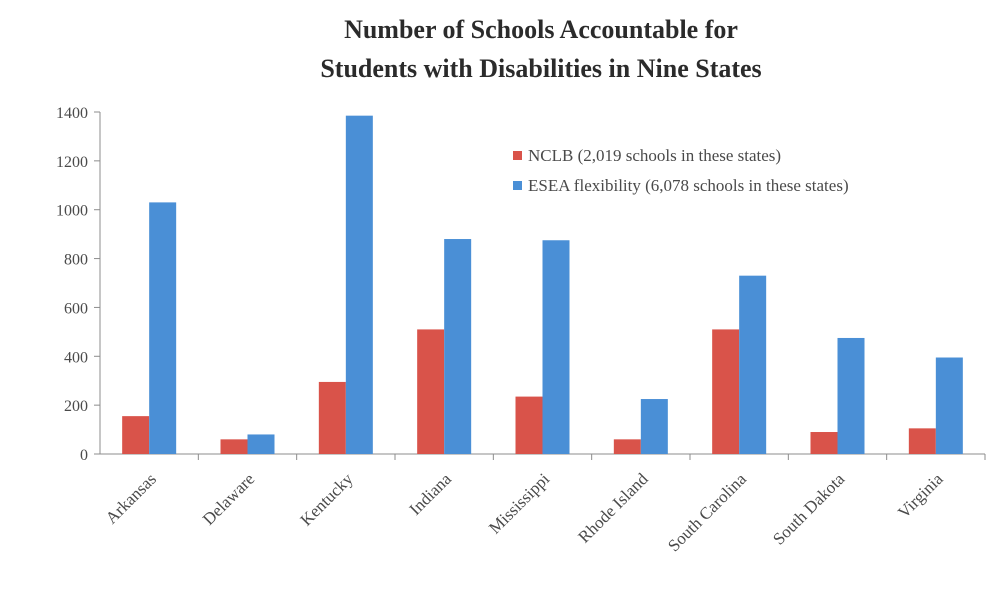 The width and height of the screenshot is (1002, 605). Describe the element at coordinates (654, 426) in the screenshot. I see `bar-esea-rhode-island` at that location.